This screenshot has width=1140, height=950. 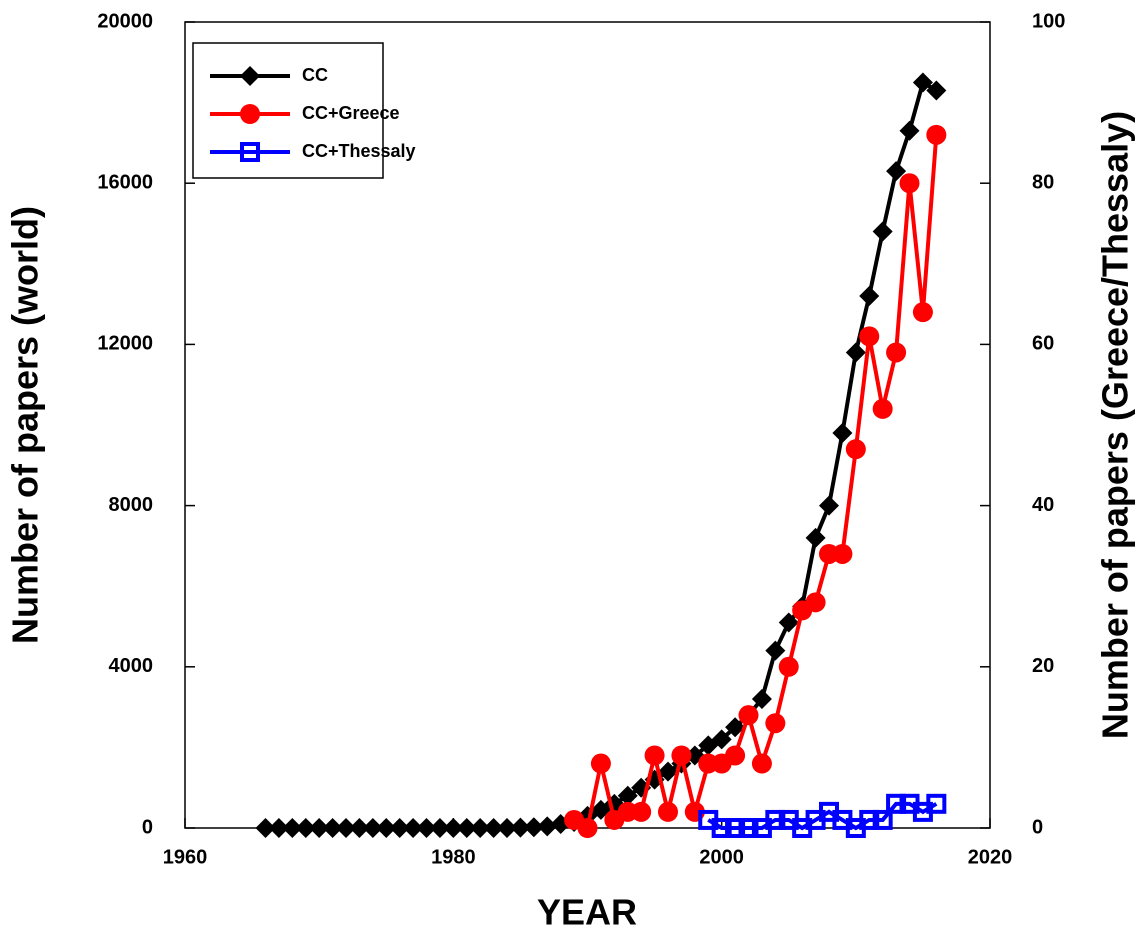 What do you see at coordinates (721, 857) in the screenshot?
I see `x-tick-label: 2000` at bounding box center [721, 857].